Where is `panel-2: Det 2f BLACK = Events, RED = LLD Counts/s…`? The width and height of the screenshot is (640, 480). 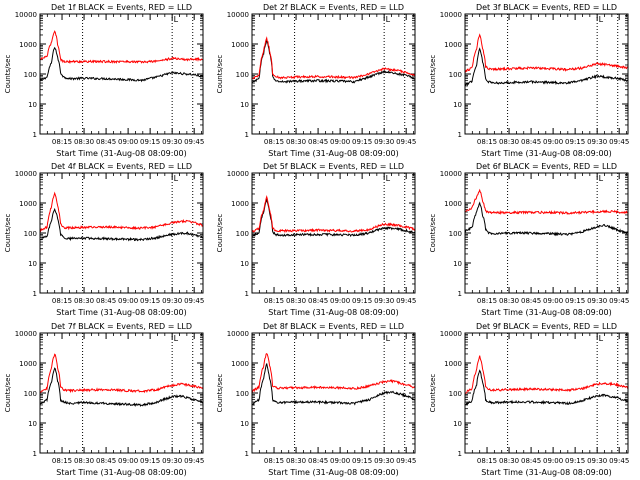 panel-2: Det 2f BLACK = Events, RED = LLD Counts/s… is located at coordinates (316, 80).